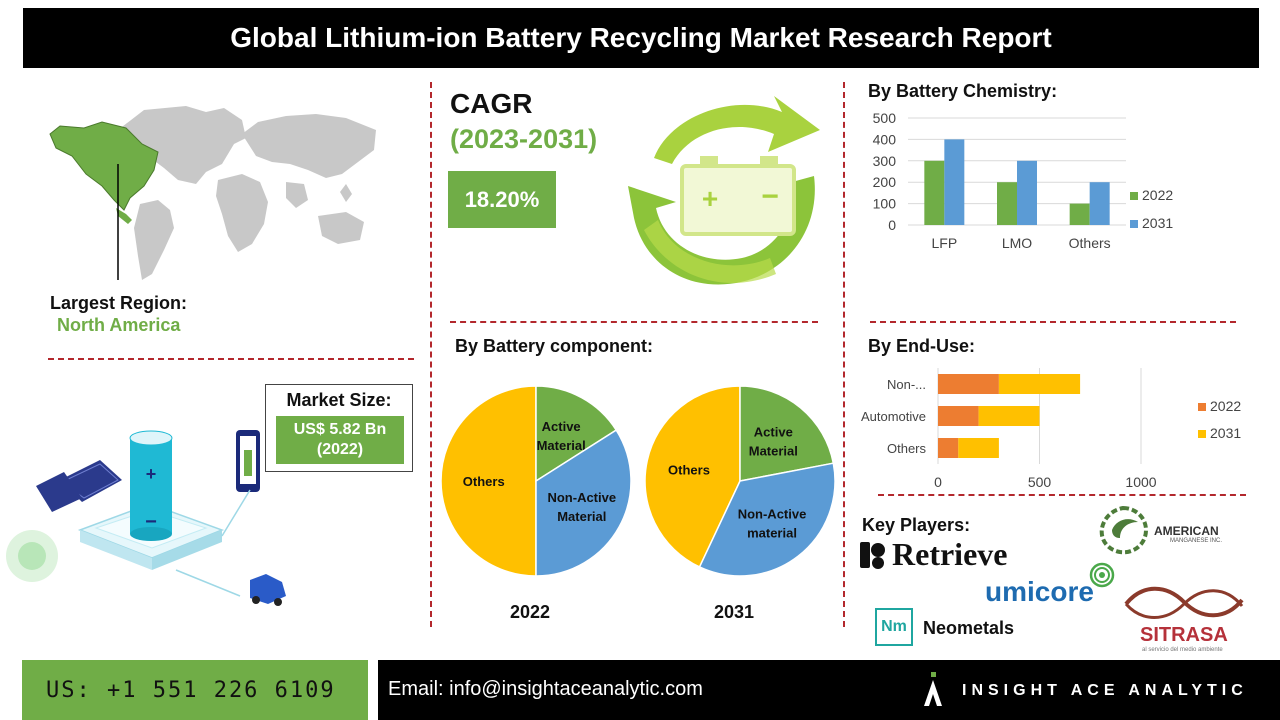  I want to click on umicore-name: umicore, so click(1039, 591).